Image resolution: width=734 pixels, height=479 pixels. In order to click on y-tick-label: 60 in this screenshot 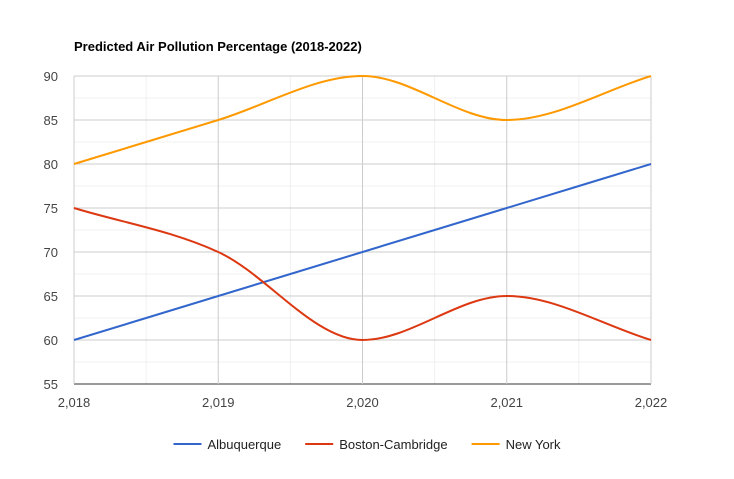, I will do `click(51, 340)`.